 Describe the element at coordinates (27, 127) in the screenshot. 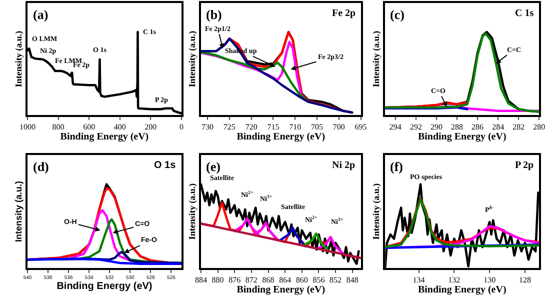

I see `x-tick-label: 1000` at that location.